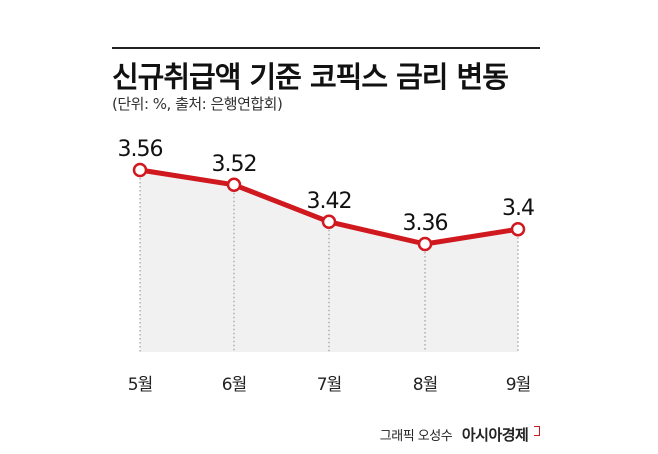 The width and height of the screenshot is (658, 454). I want to click on graphic-credit: 그래픽 오성수, so click(416, 436).